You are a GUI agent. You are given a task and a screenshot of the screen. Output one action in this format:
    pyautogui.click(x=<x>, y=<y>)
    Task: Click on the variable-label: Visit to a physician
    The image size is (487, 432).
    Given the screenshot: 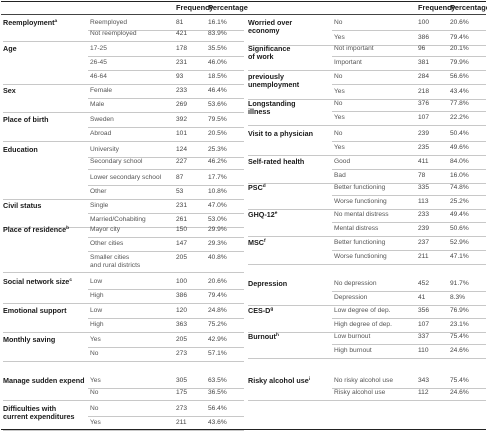 What is the action you would take?
    pyautogui.click(x=280, y=133)
    